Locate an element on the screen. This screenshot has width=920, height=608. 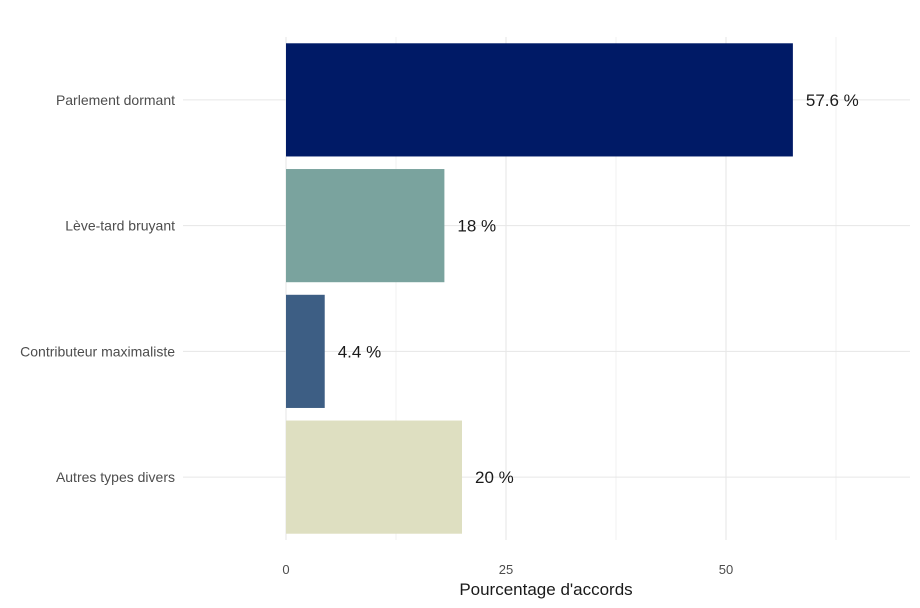
x-tick-labels: 0 25 50 is located at coordinates (507, 569).